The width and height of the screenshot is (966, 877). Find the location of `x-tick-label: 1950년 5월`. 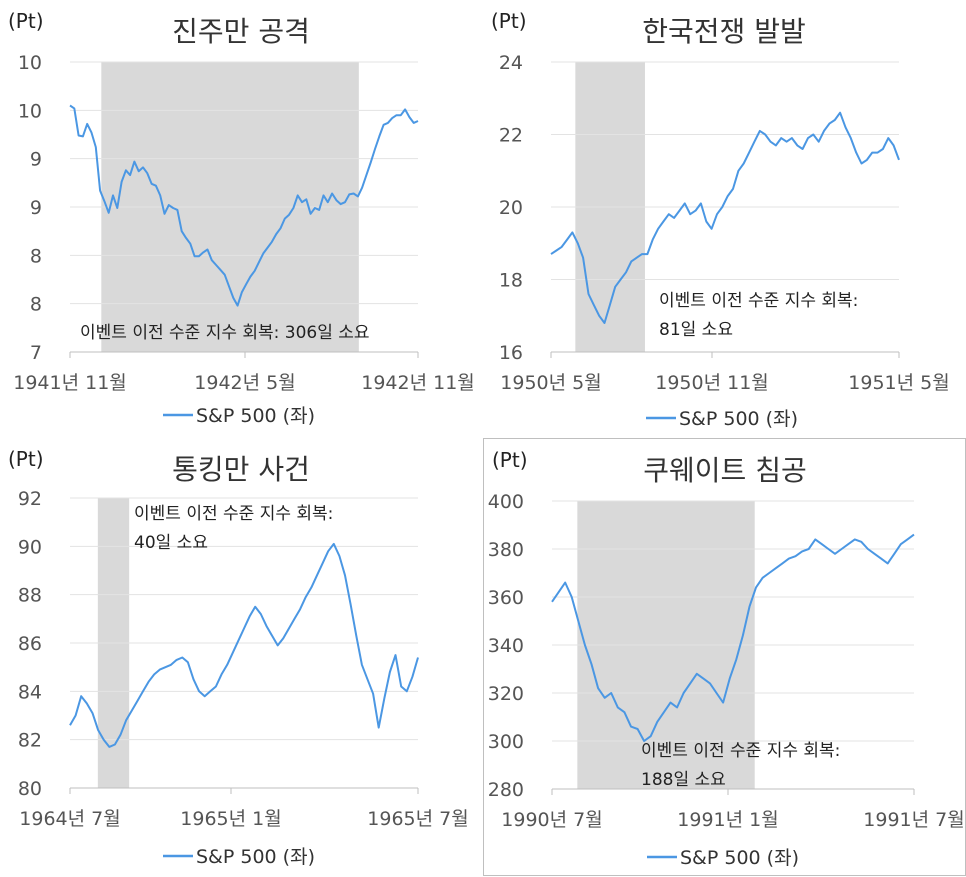

x-tick-label: 1950년 5월 is located at coordinates (550, 383).